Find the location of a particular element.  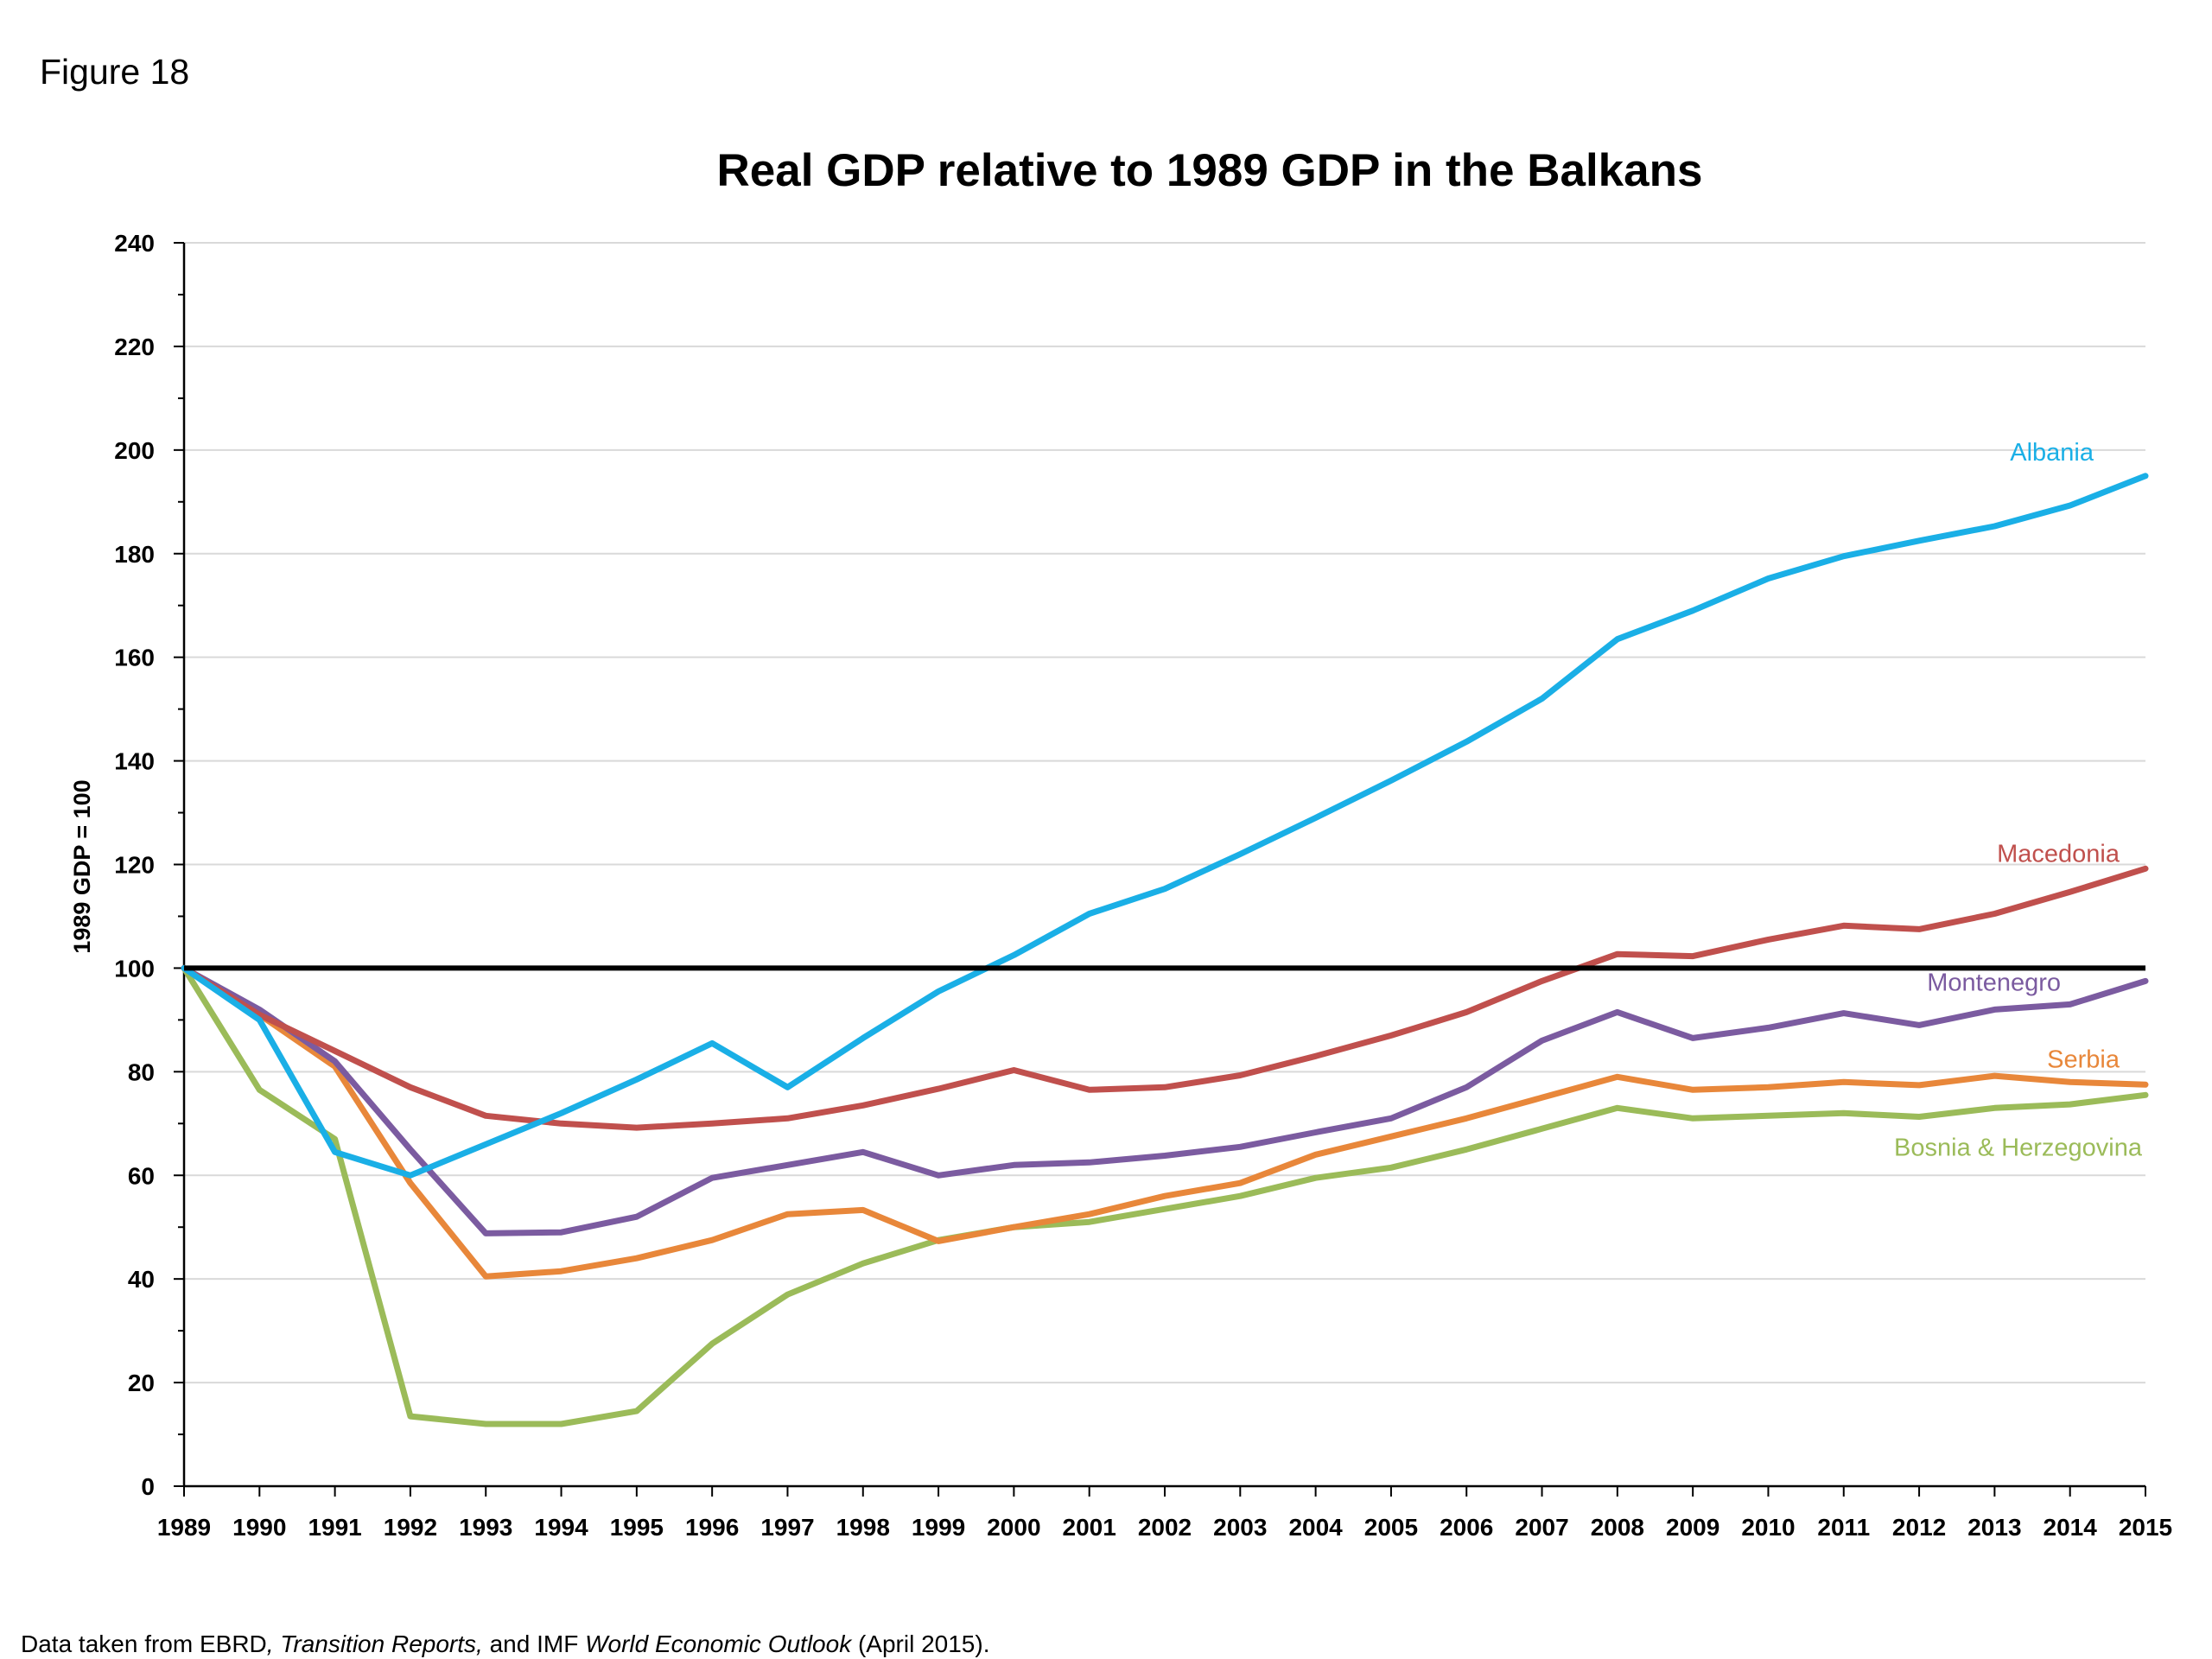

x-tick-label-1993: 1993 is located at coordinates (485, 1527).